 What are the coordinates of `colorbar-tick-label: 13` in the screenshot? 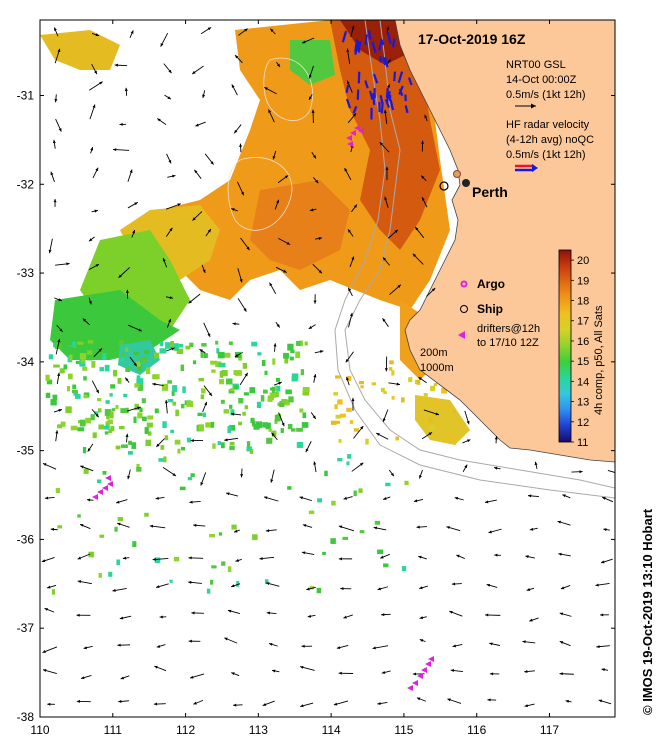 It's located at (583, 403).